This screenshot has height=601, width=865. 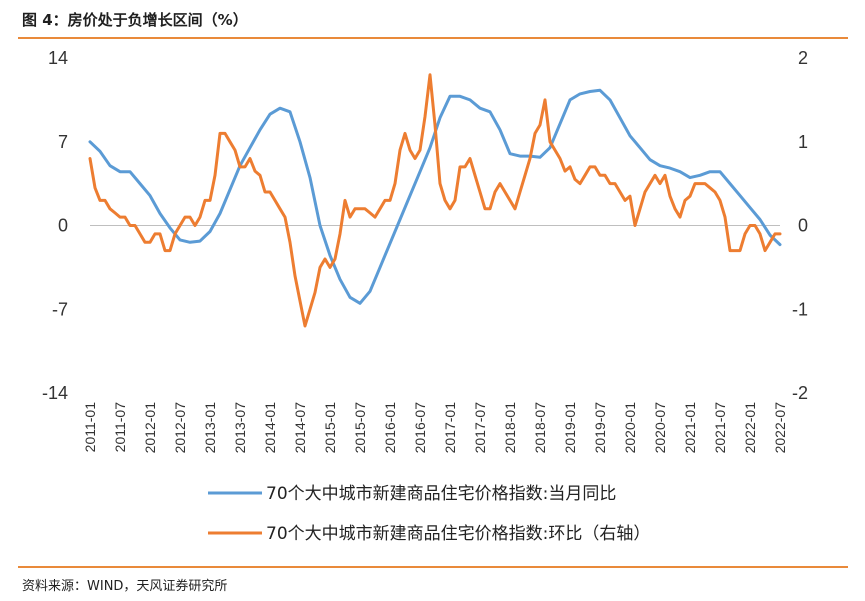 What do you see at coordinates (180, 428) in the screenshot?
I see `x-tick-label: 2012-07` at bounding box center [180, 428].